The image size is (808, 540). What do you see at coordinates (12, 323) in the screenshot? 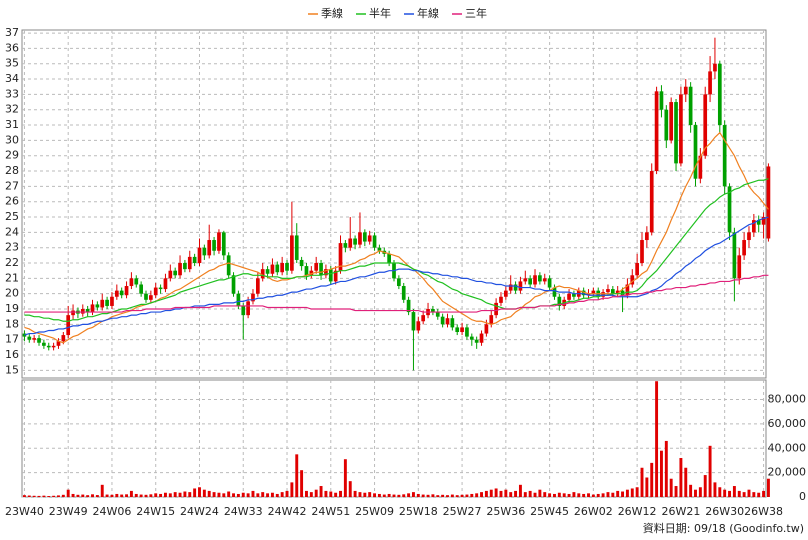
I see `y-tick-label: 18` at bounding box center [12, 323].